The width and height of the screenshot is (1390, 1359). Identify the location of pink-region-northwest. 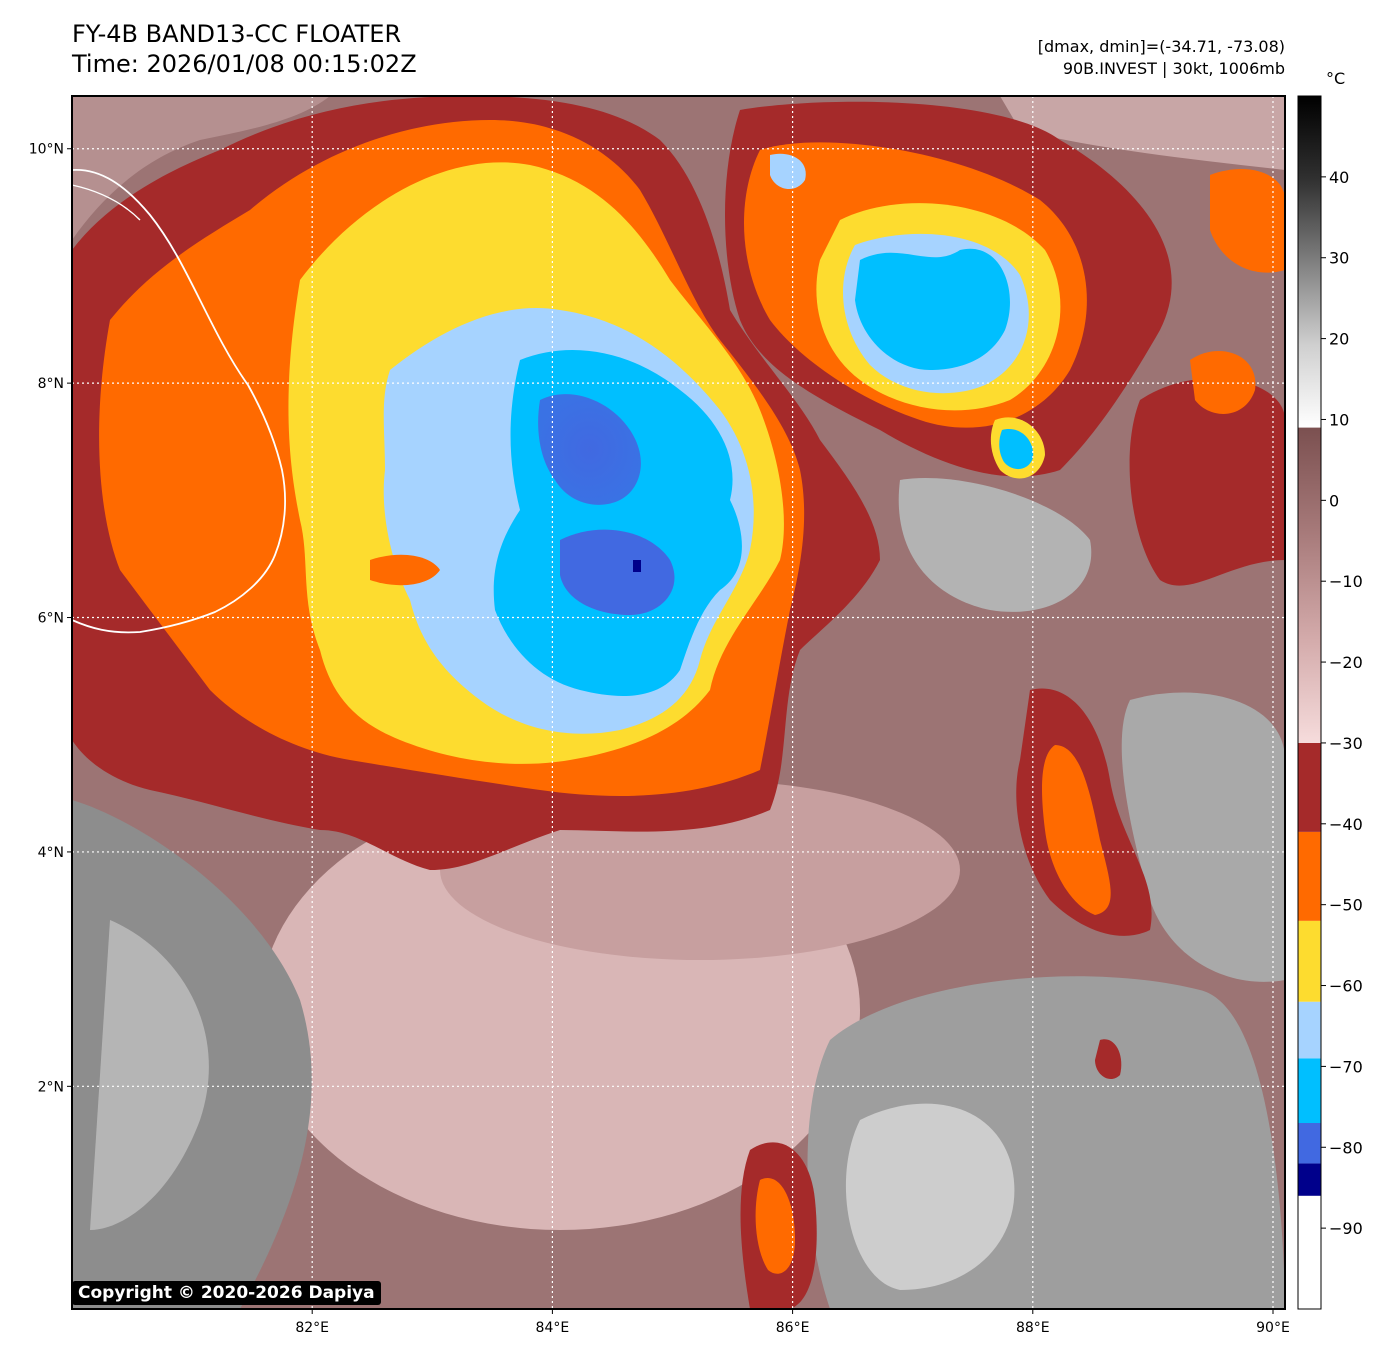
(201, 168).